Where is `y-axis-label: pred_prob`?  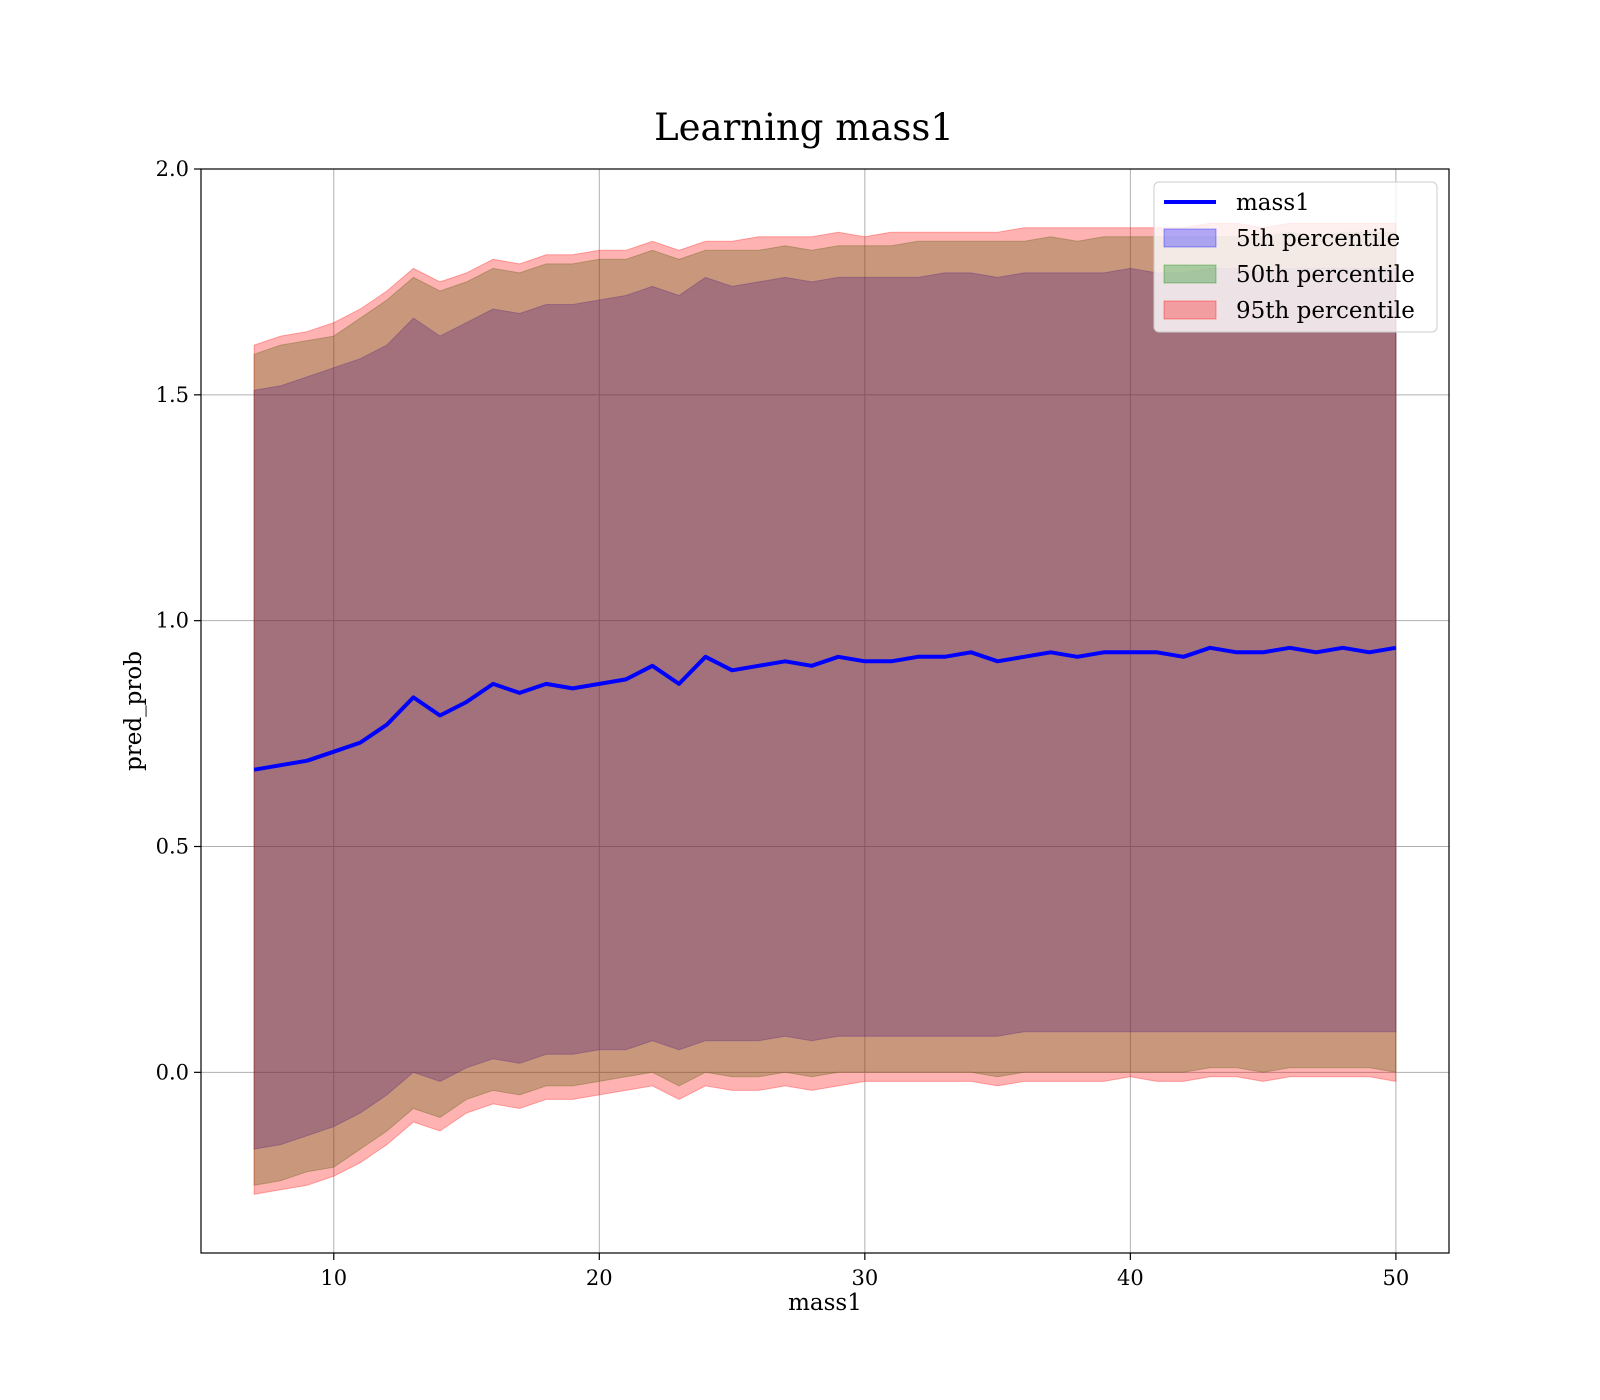 y-axis-label: pred_prob is located at coordinates (134, 711).